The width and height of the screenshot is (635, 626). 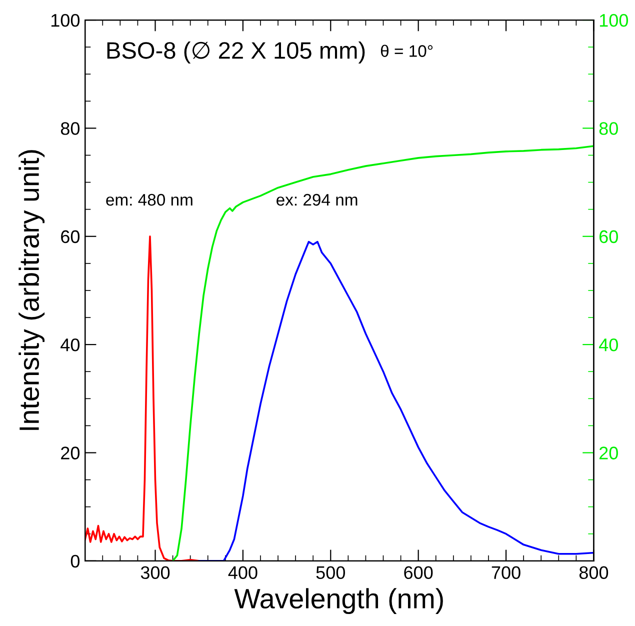 What do you see at coordinates (65, 20) in the screenshot?
I see `y-tick-label: 100` at bounding box center [65, 20].